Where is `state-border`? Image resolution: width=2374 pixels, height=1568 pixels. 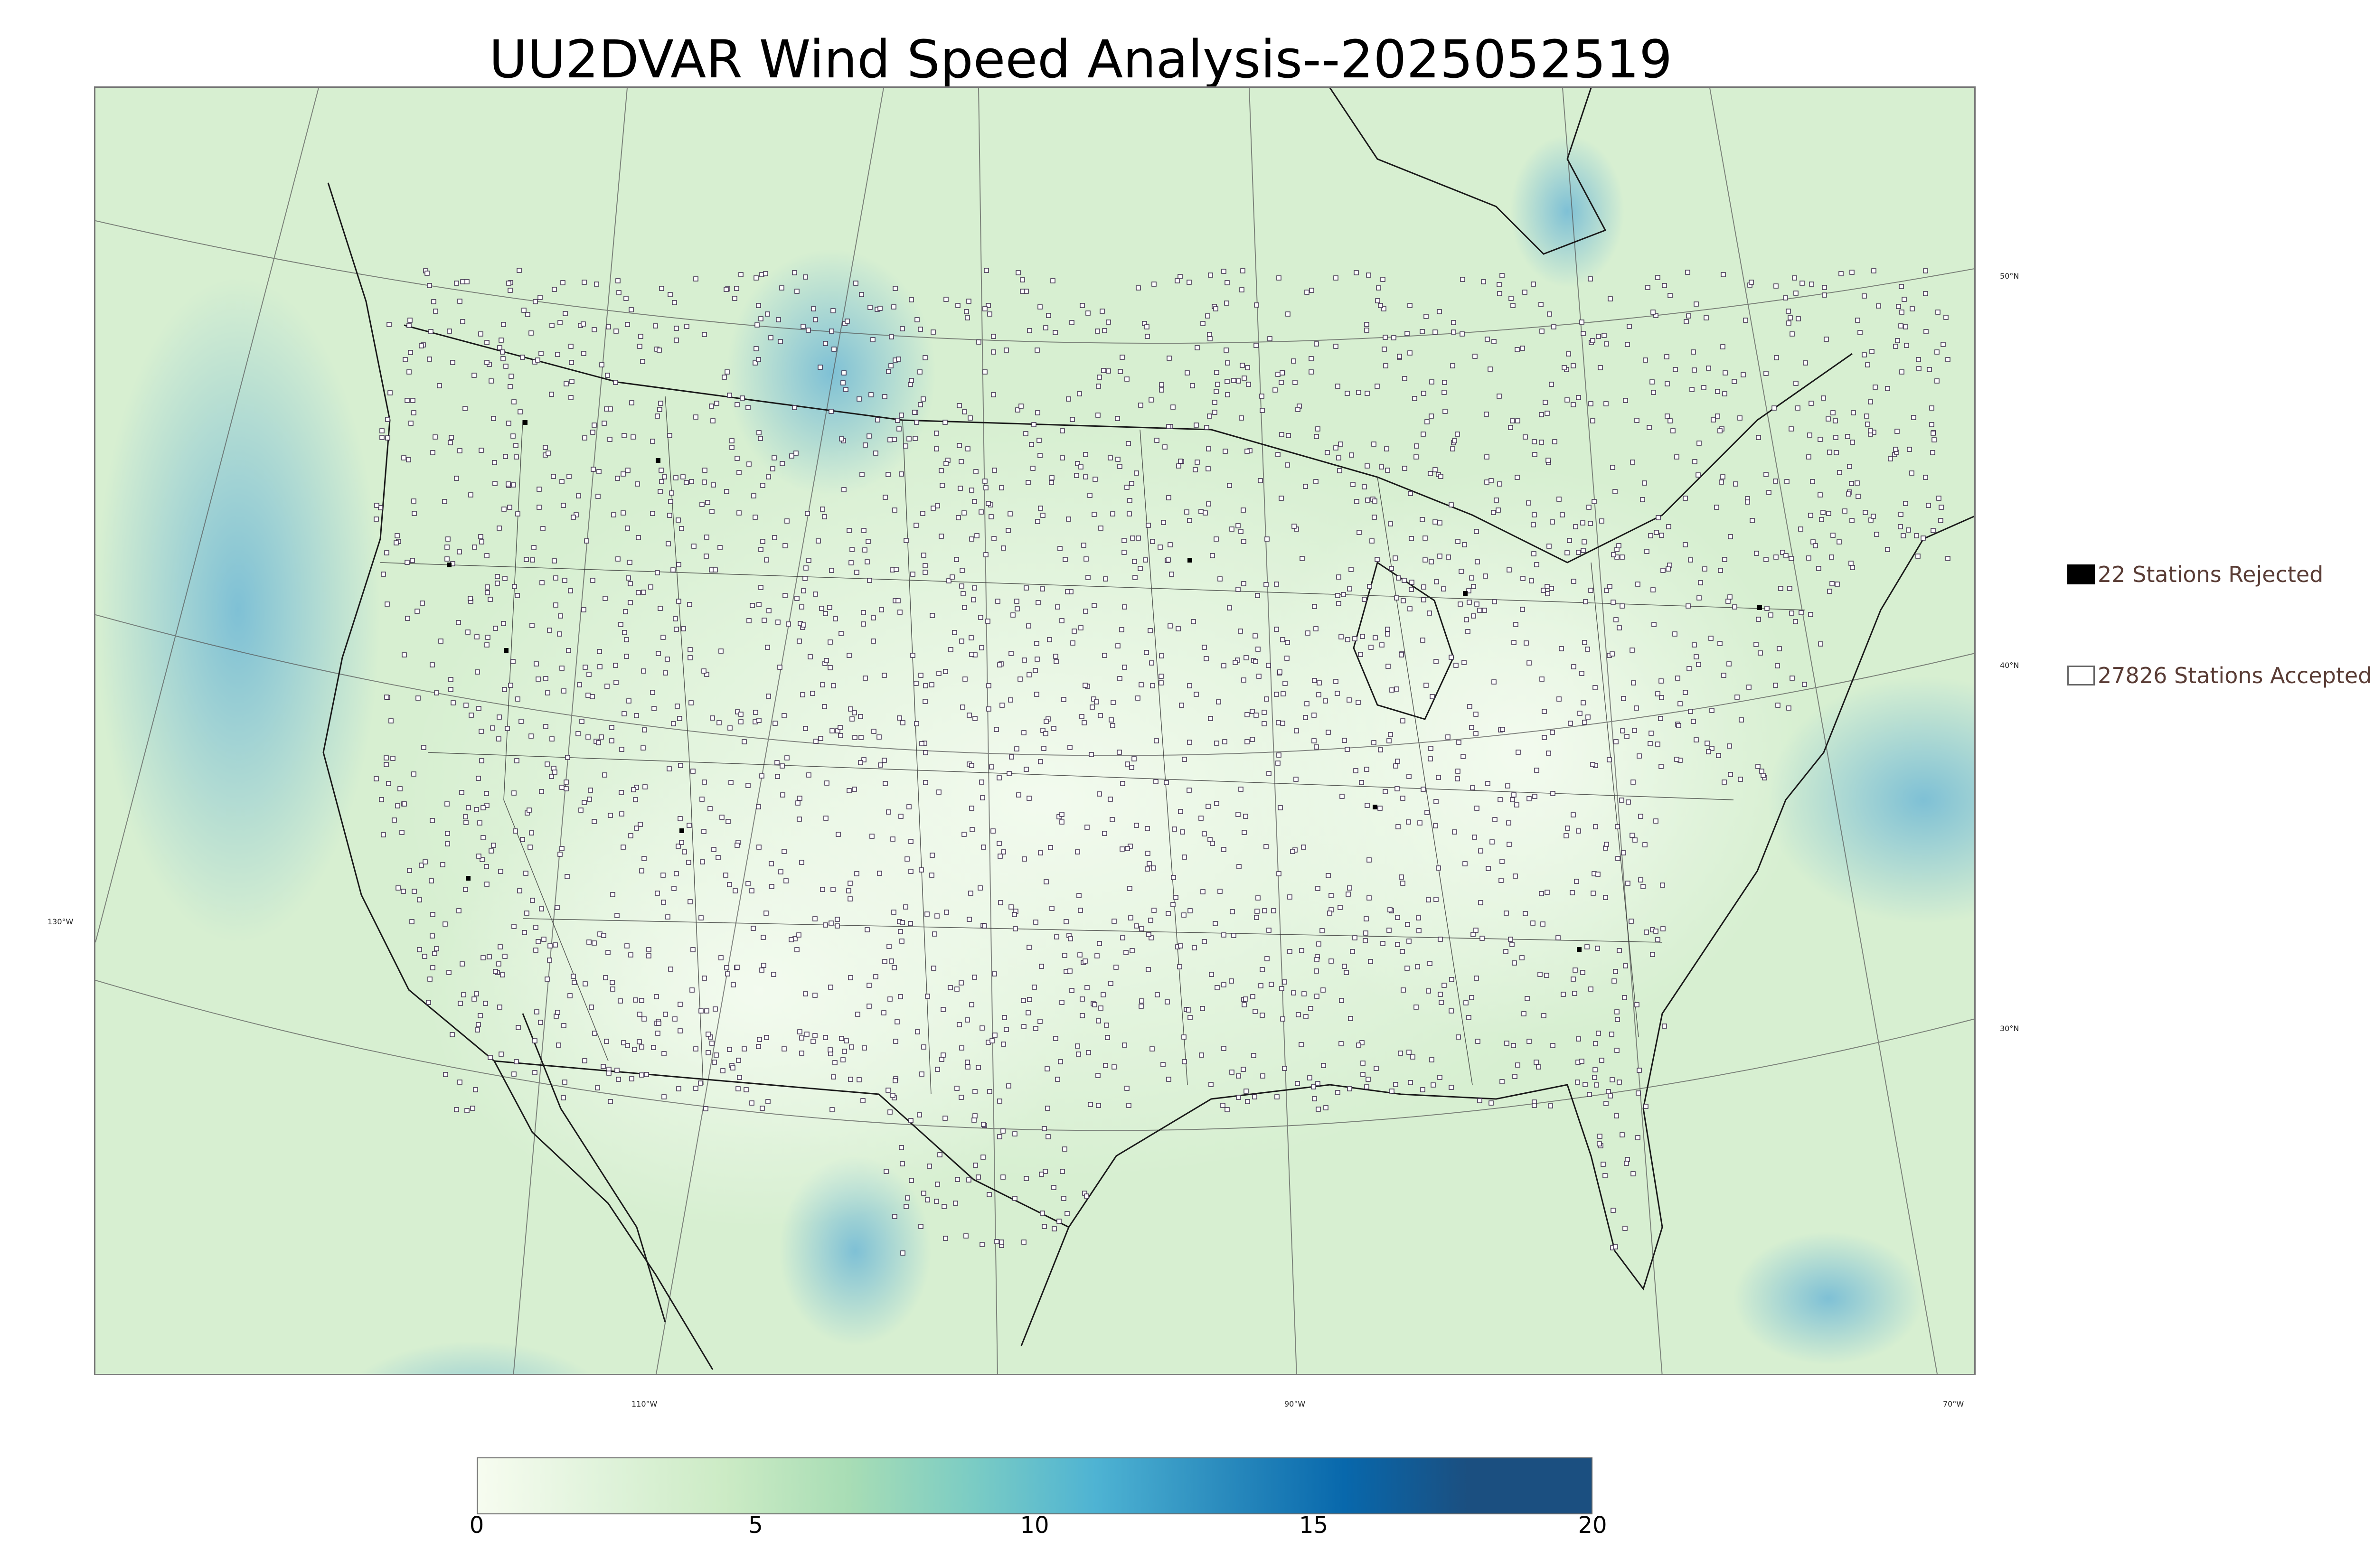
state-border is located at coordinates (1425, 781).